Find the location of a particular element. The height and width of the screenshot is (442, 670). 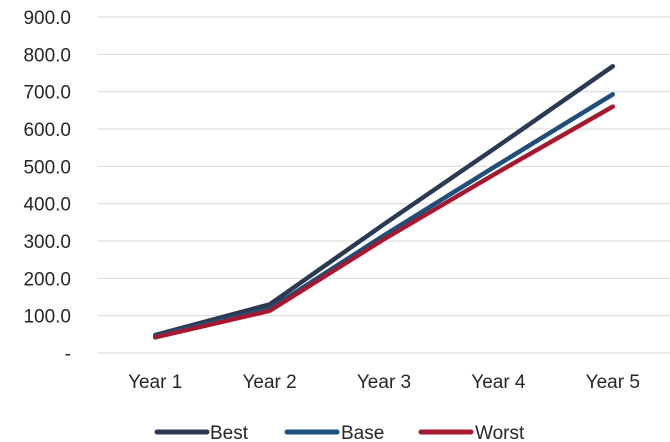

y-tick-label: 300.0 is located at coordinates (47, 242).